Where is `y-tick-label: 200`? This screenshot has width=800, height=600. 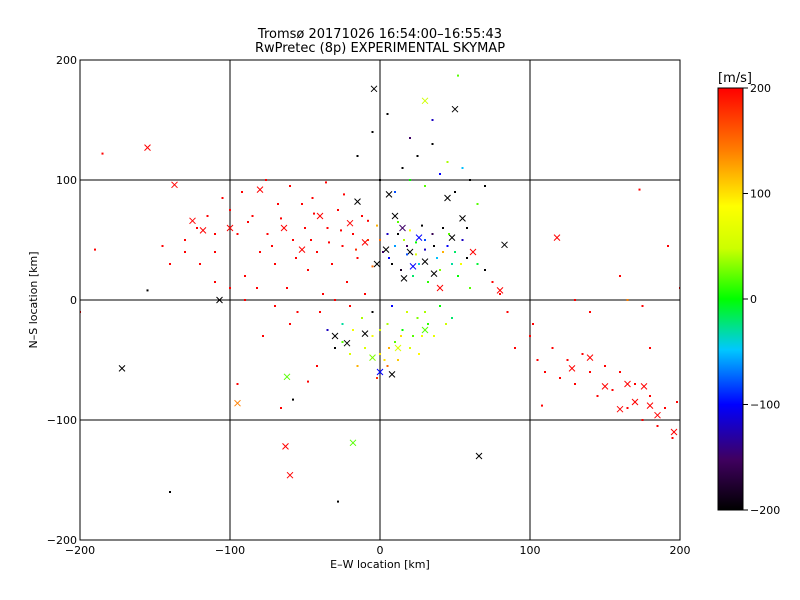 y-tick-label: 200 is located at coordinates (66, 60).